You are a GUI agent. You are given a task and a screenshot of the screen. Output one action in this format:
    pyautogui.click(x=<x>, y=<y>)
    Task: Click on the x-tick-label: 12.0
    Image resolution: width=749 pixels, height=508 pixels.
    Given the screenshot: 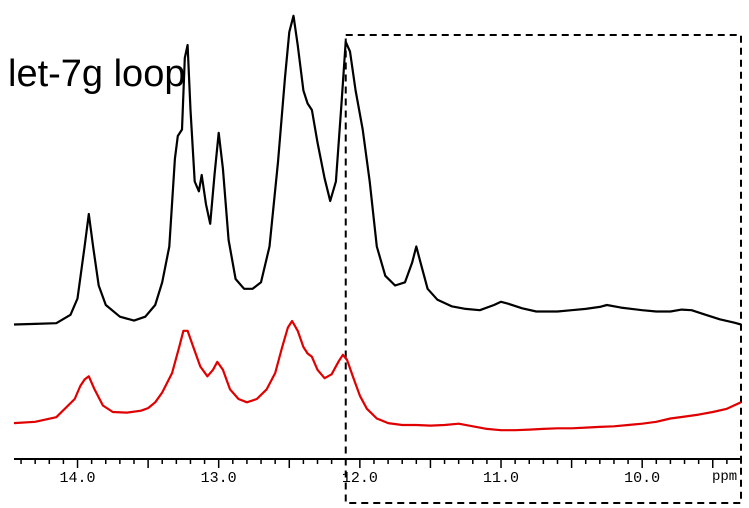 What is the action you would take?
    pyautogui.click(x=360, y=478)
    